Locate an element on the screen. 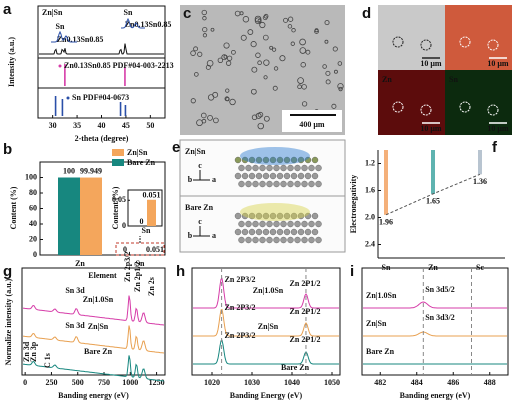 This screenshot has height=408, width=514. x-tick-label: 35 is located at coordinates (77, 125).